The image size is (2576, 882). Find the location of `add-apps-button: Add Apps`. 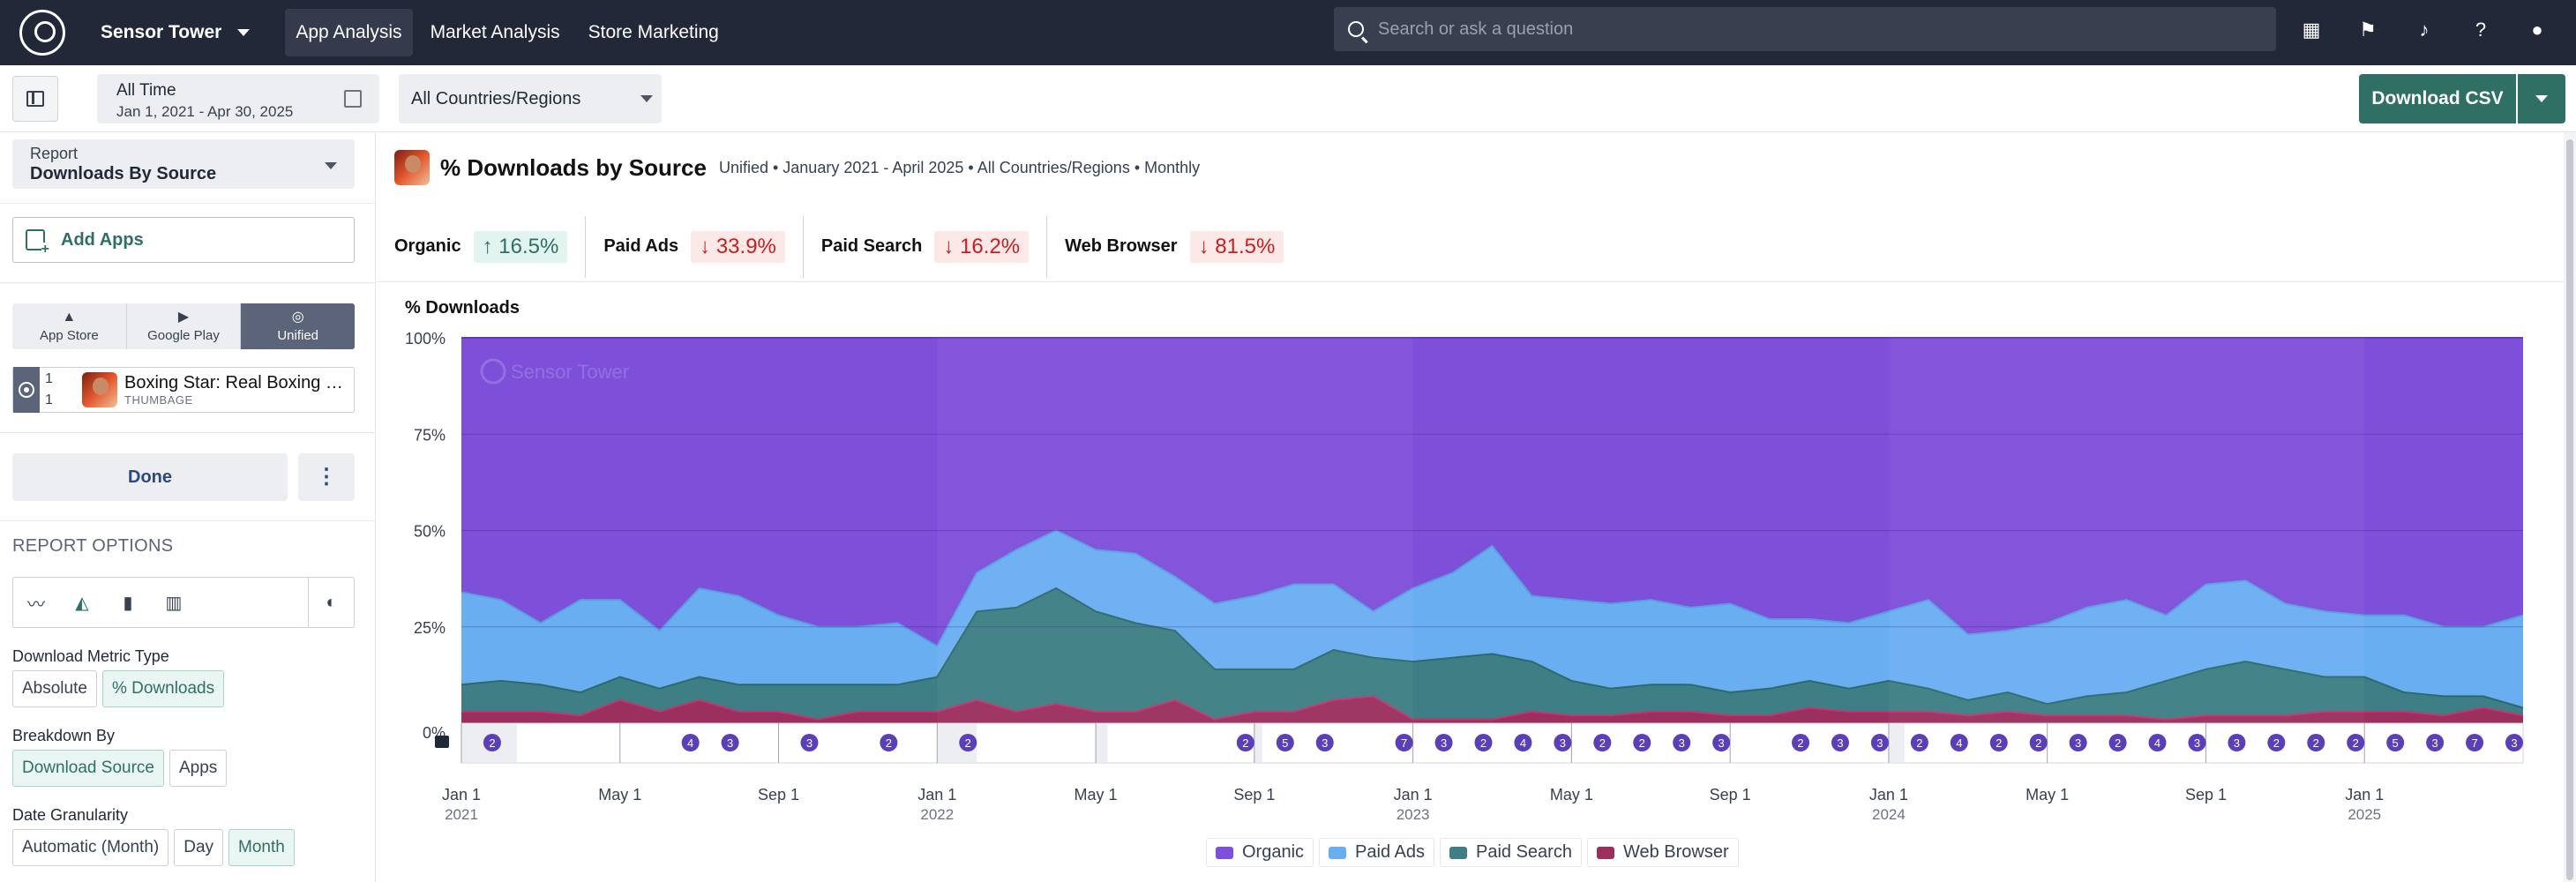

add-apps-button: Add Apps is located at coordinates (184, 240).